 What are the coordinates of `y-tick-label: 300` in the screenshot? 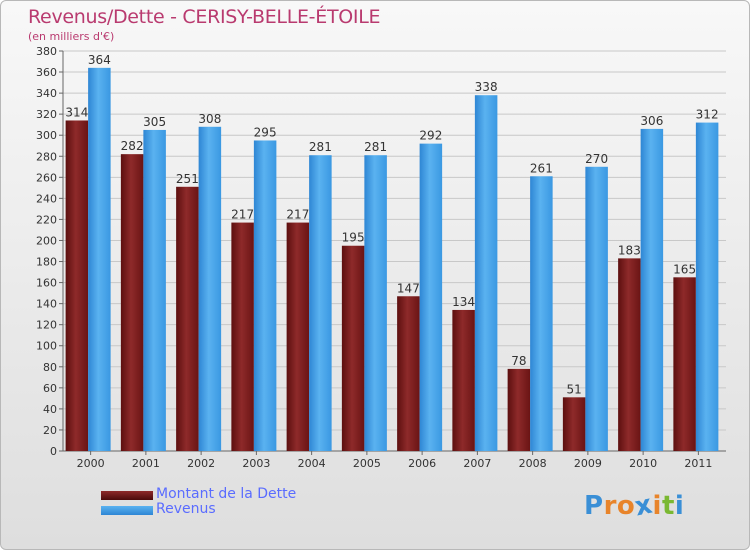 It's located at (46, 135).